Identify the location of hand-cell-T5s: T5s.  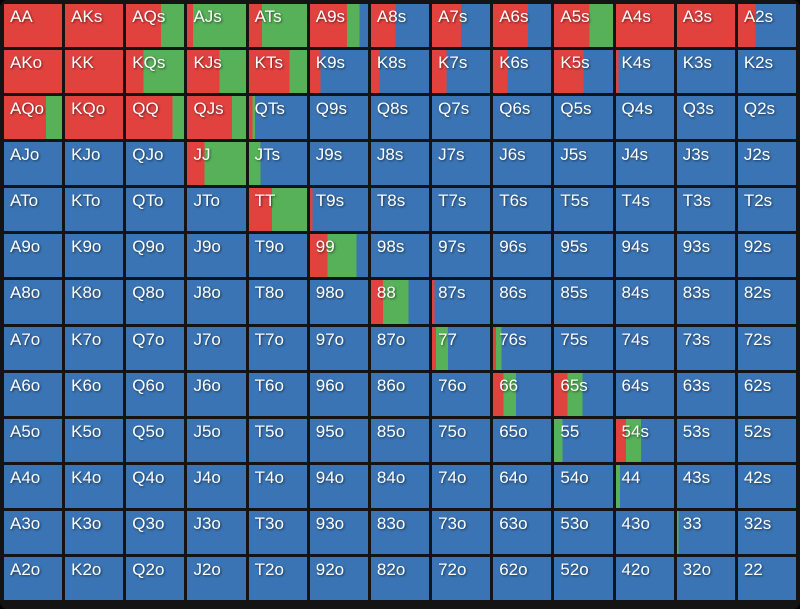
(583, 210).